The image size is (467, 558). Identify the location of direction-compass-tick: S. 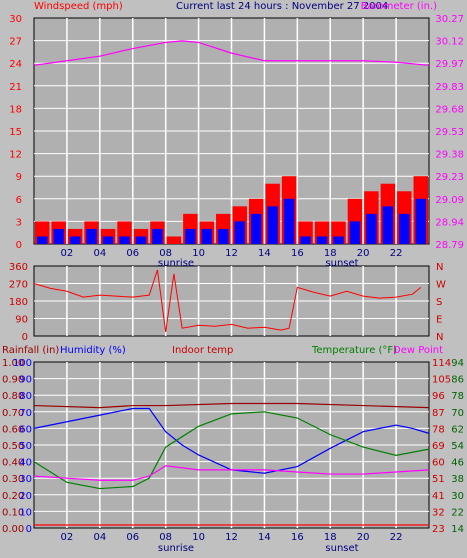
(439, 302).